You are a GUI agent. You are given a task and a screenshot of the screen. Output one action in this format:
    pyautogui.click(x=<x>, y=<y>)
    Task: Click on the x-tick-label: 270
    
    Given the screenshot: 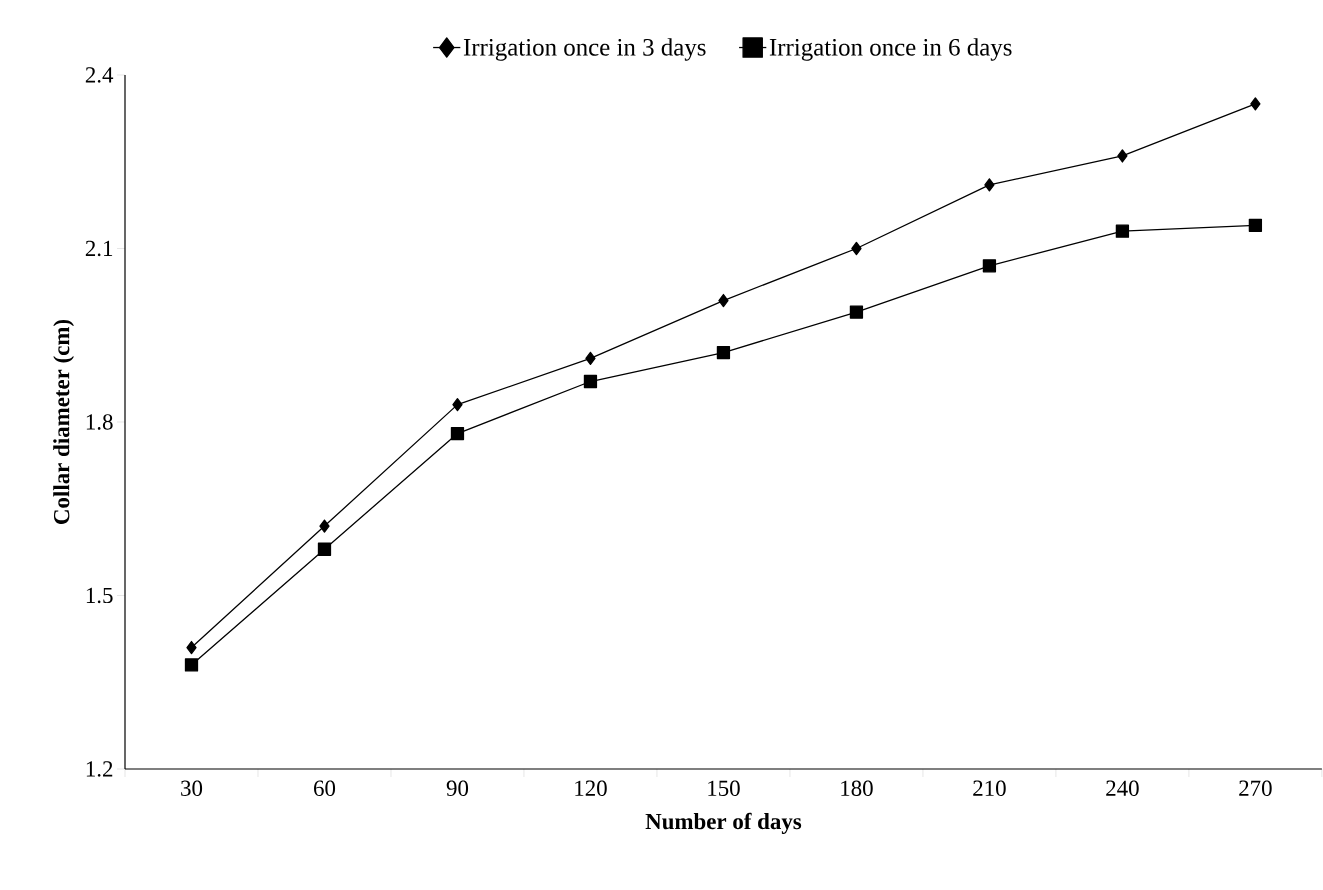 What is the action you would take?
    pyautogui.click(x=1255, y=788)
    